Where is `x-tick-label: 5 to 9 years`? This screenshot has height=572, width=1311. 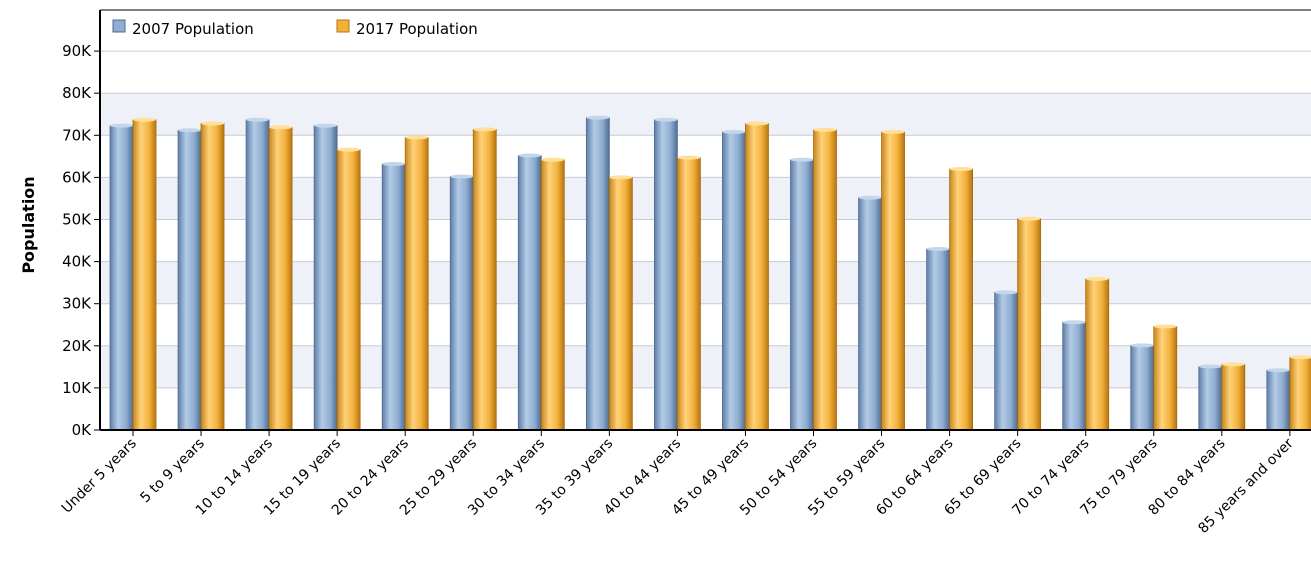
x-tick-label: 5 to 9 years is located at coordinates (172, 471).